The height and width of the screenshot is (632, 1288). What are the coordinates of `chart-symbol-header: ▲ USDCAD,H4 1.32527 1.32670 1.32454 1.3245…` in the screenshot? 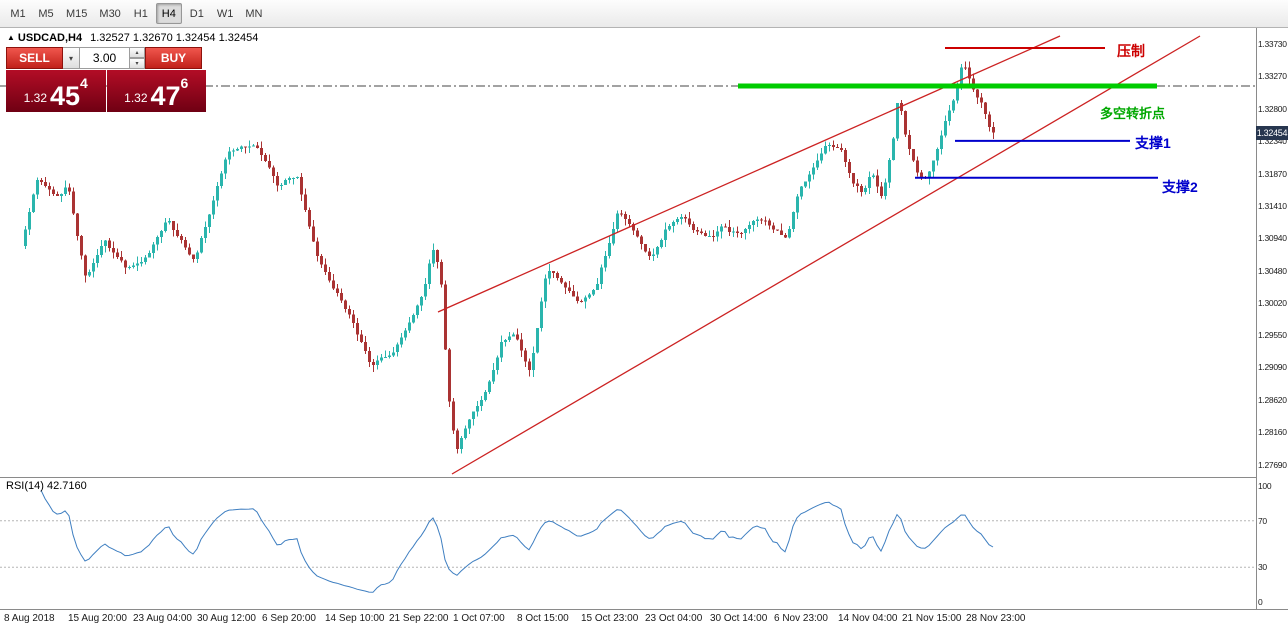 It's located at (132, 38).